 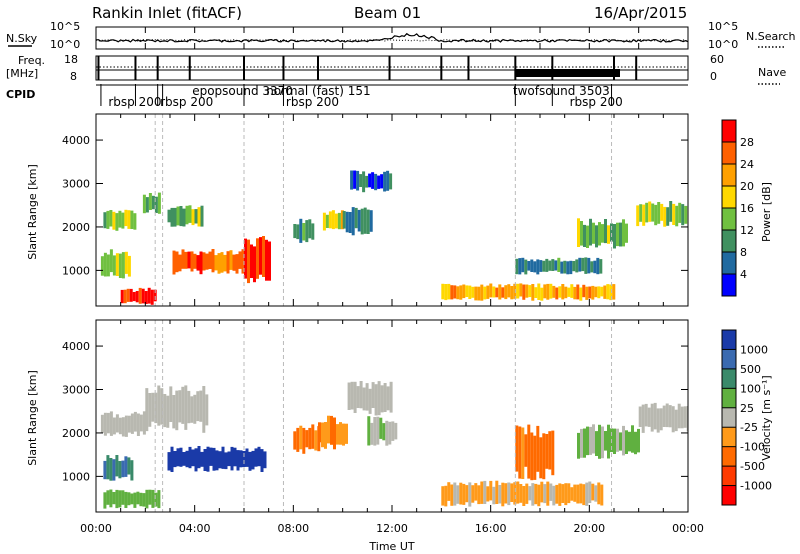 What do you see at coordinates (743, 274) in the screenshot?
I see `colorbar-tick-label: 4` at bounding box center [743, 274].